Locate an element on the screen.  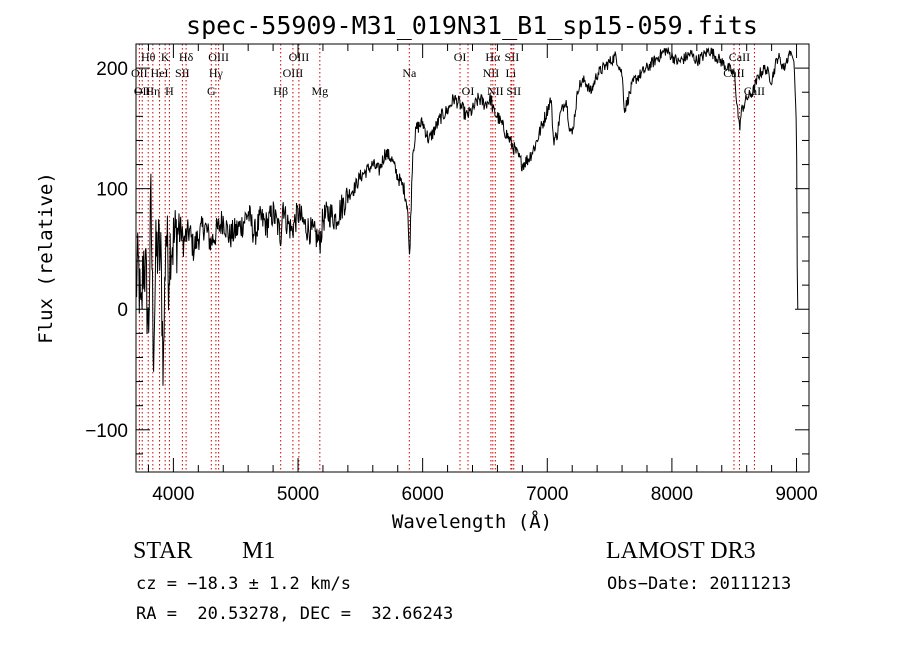
line-marker-label: Na is located at coordinates (409, 73).